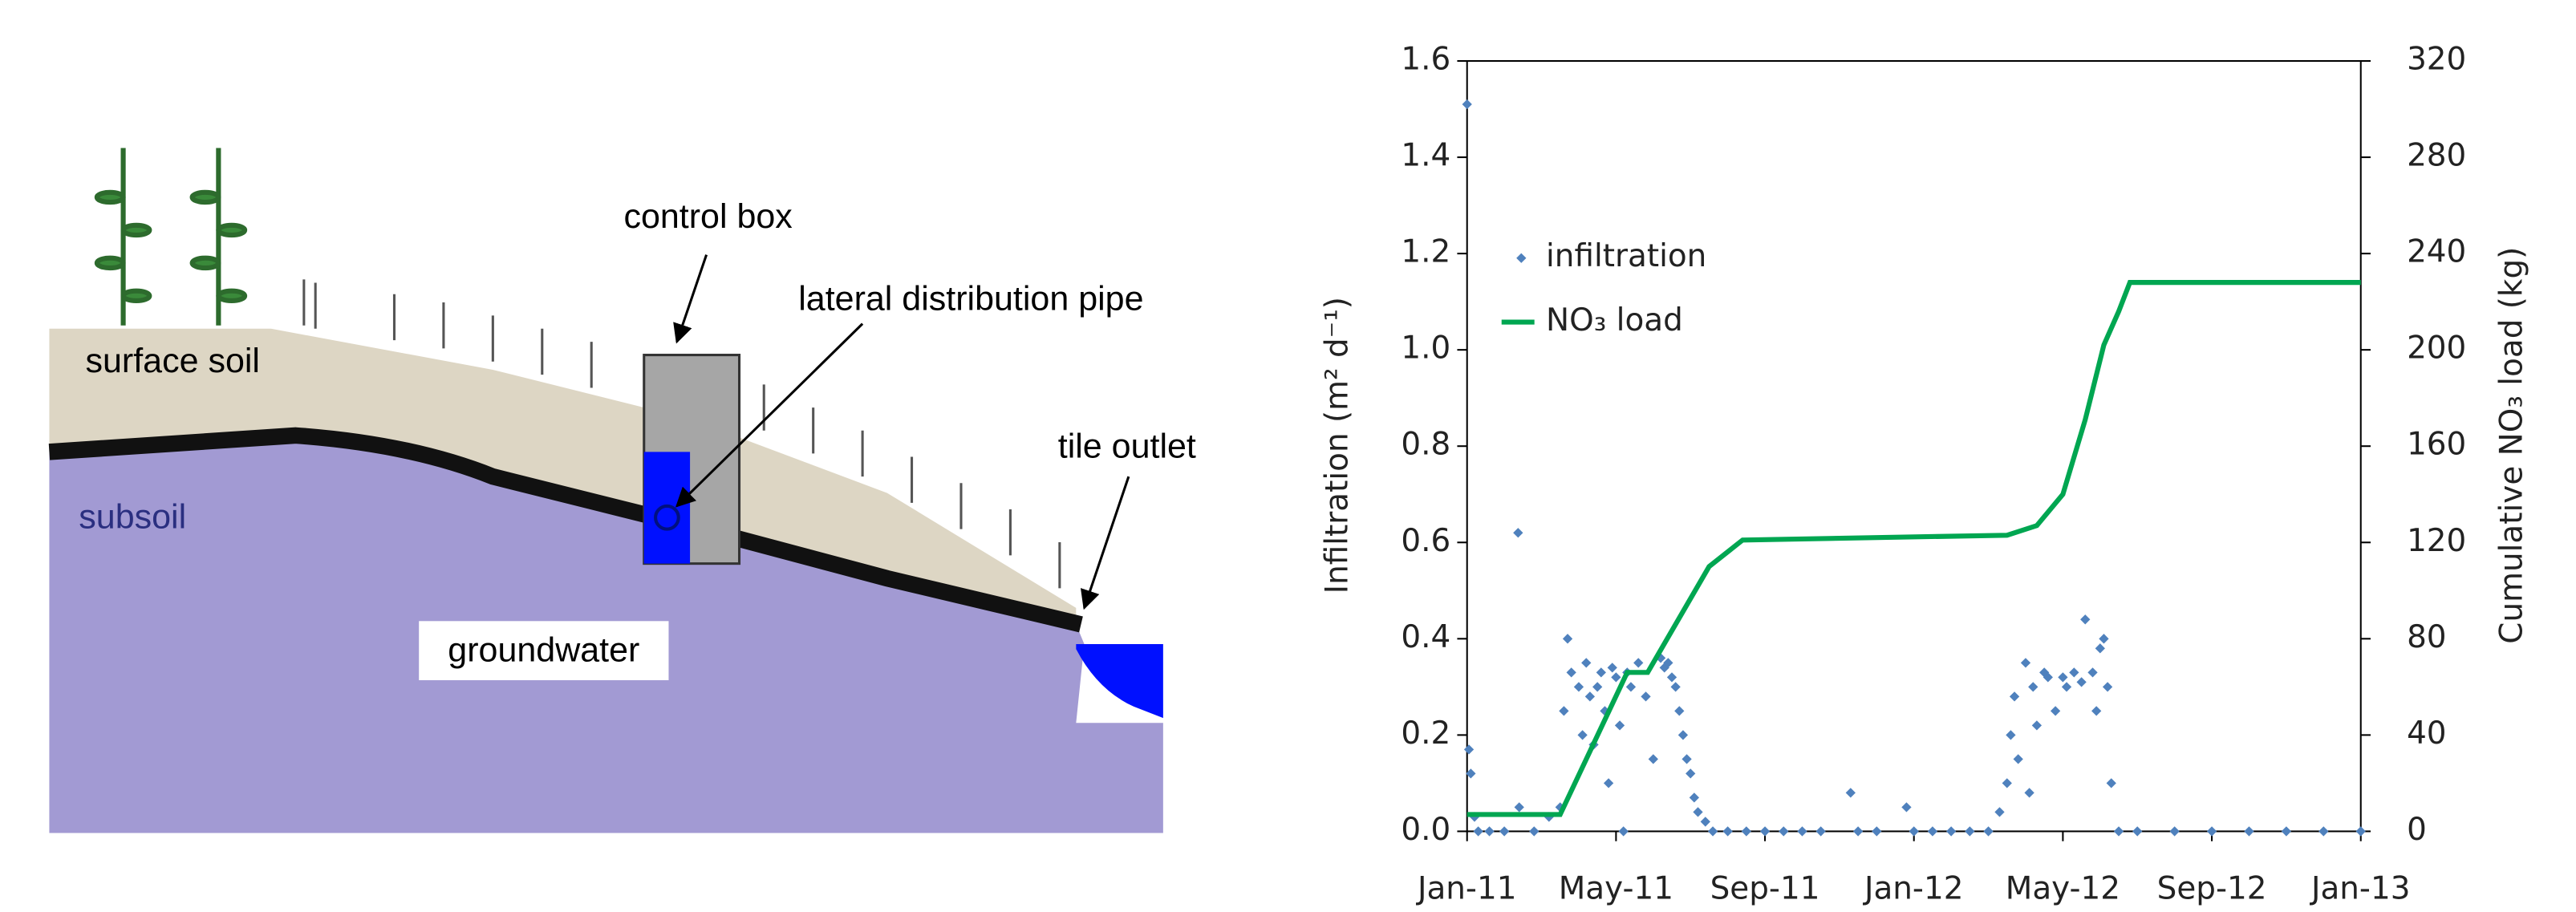  Describe the element at coordinates (2427, 637) in the screenshot. I see `y2-tick-label: 80` at that location.